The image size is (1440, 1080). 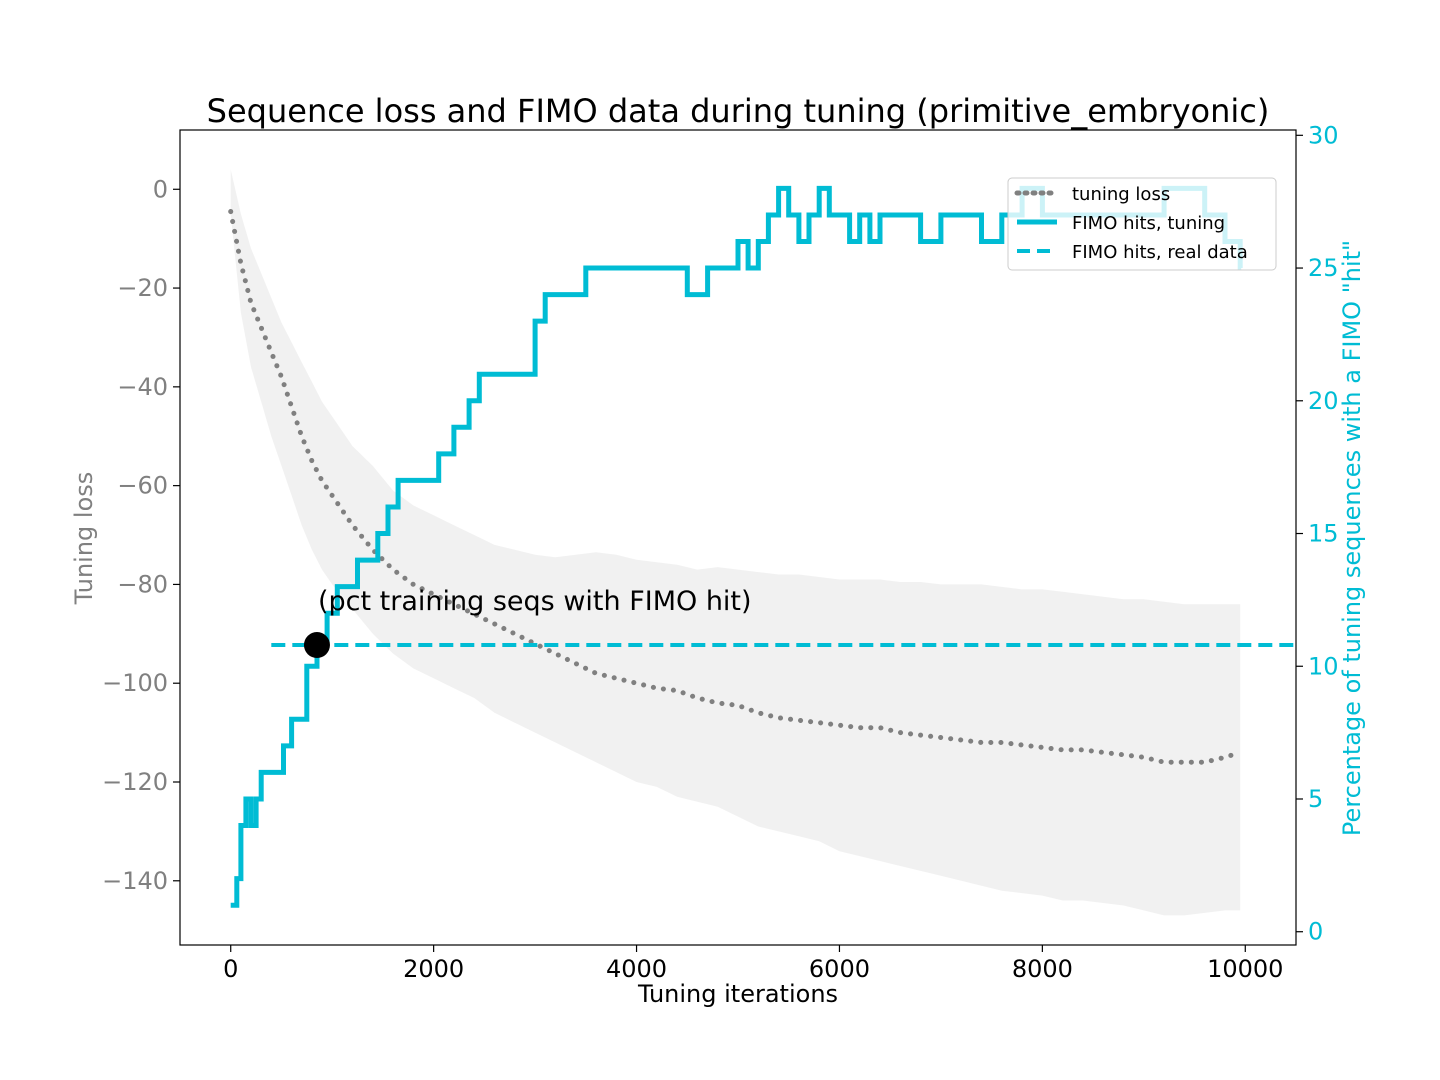 I want to click on y-right-tick-label: 0, so click(x=1315, y=932).